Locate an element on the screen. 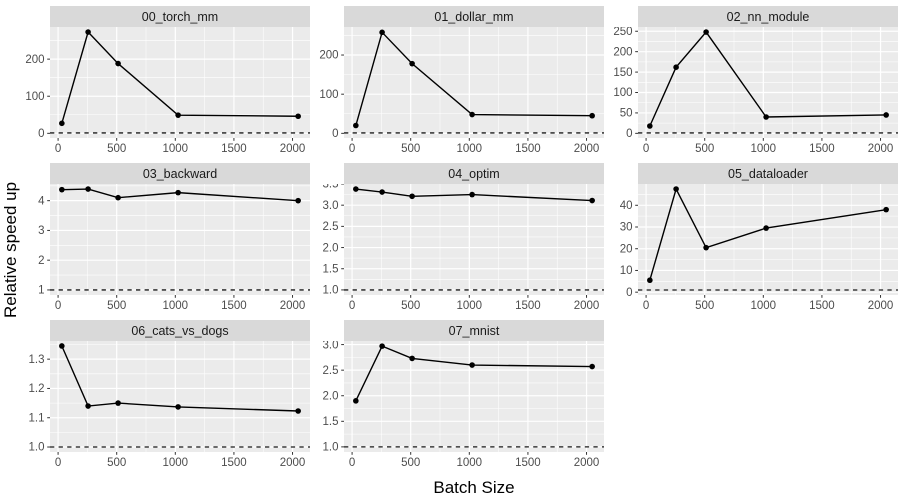 The height and width of the screenshot is (500, 900). facet-strip-label: 03_backward is located at coordinates (180, 173).